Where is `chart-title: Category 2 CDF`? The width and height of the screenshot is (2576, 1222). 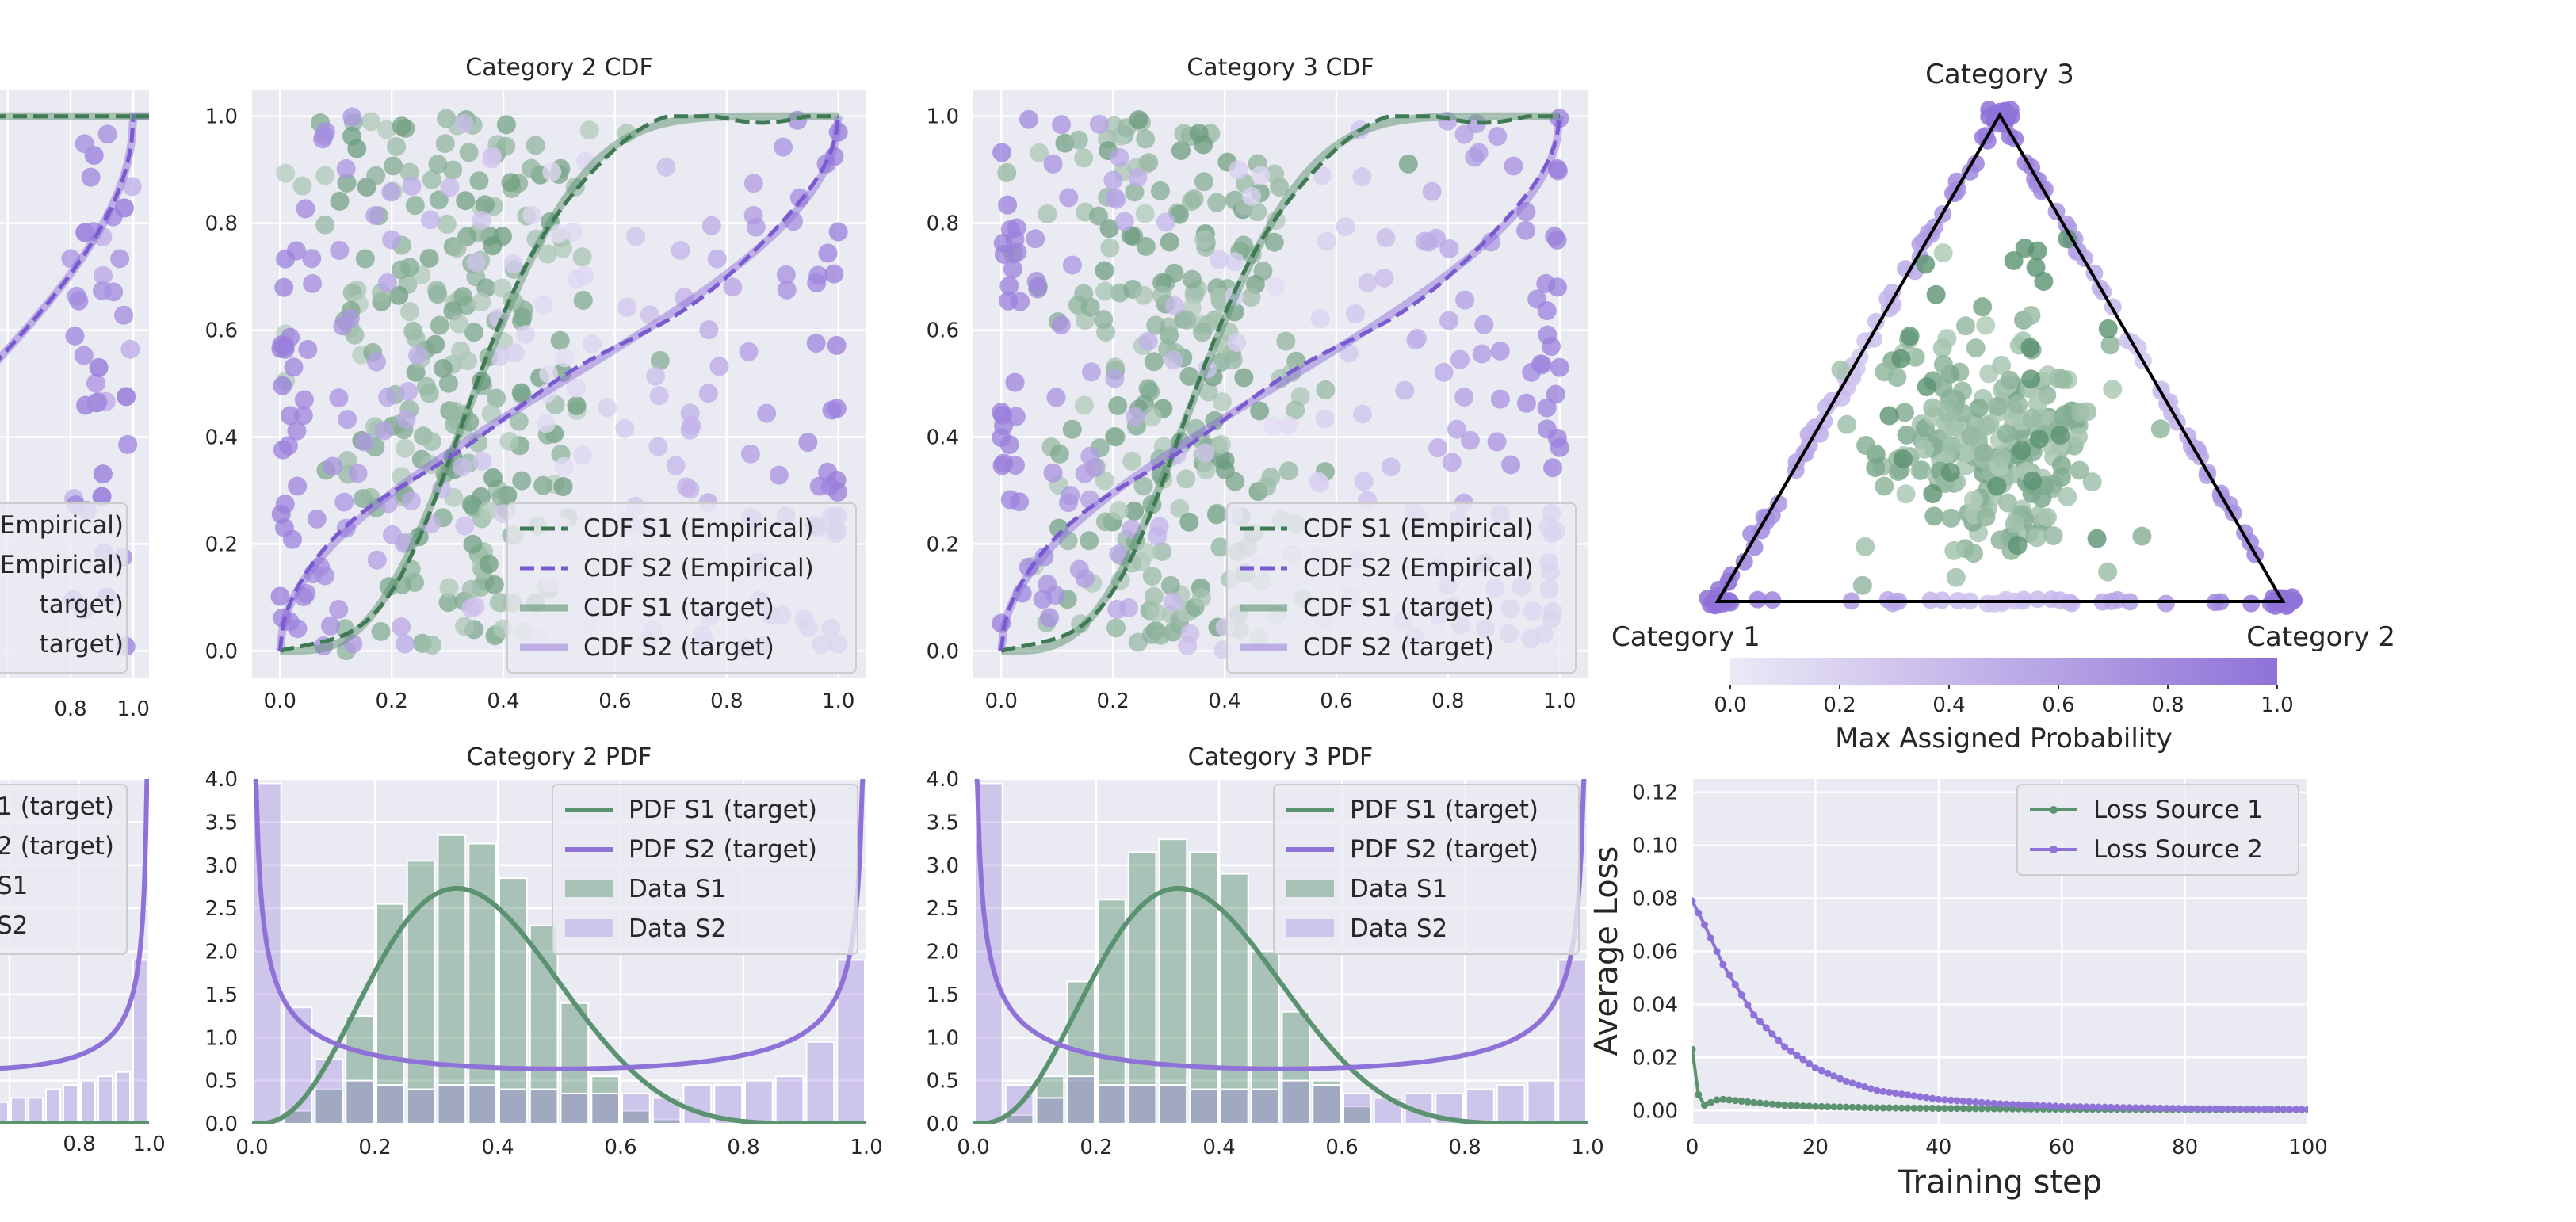 chart-title: Category 2 CDF is located at coordinates (559, 68).